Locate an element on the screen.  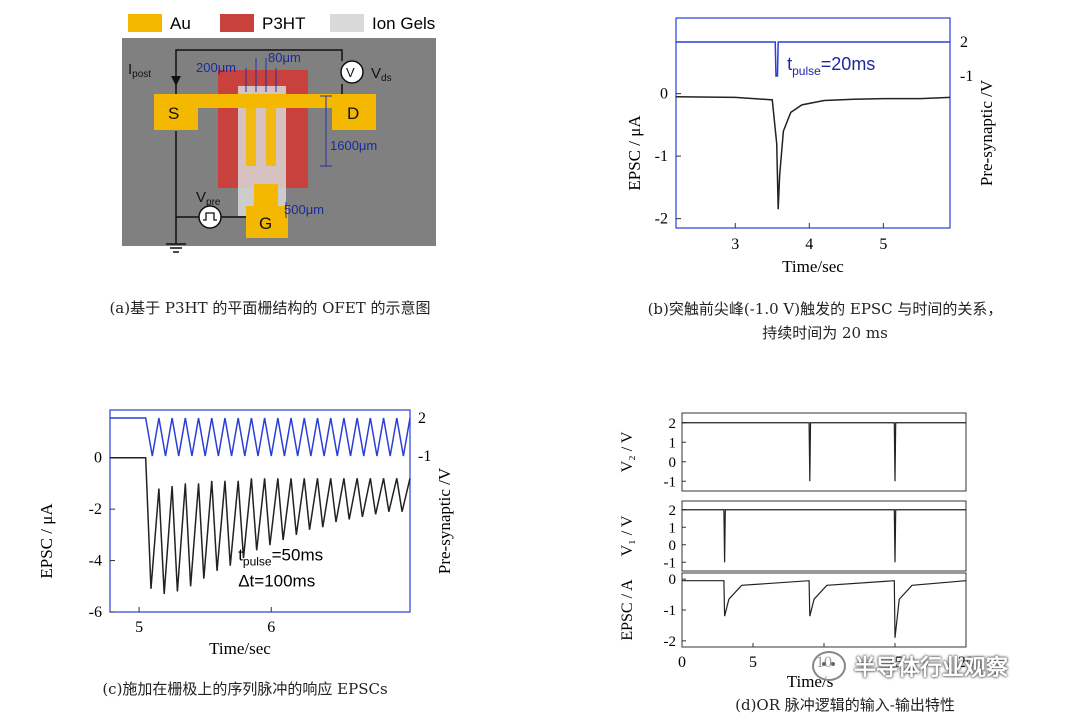
panel-a: Au P3HT Ion Gels Ipost V Vds is located at coordinates (280, 131).